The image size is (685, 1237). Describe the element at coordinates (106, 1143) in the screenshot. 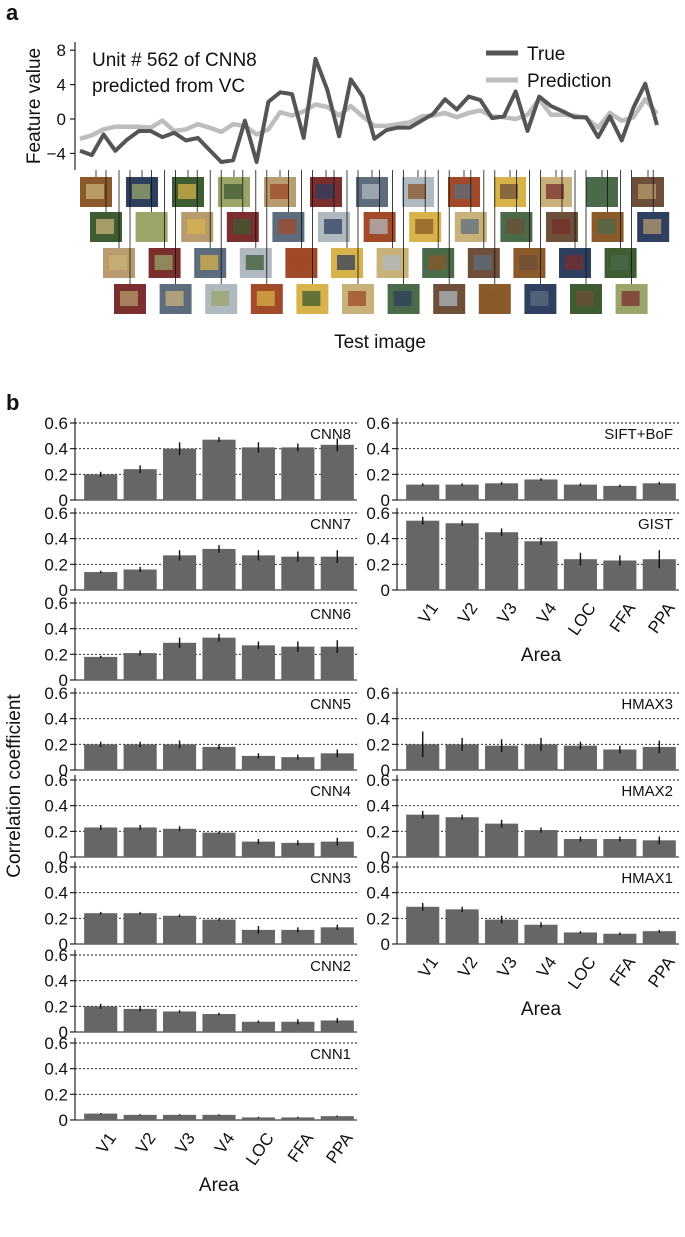

I see `x-tick-label-v1: V1` at that location.